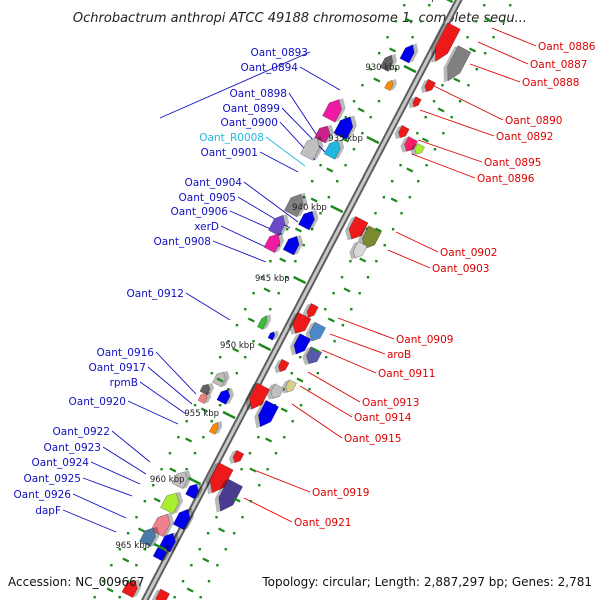  What do you see at coordinates (97, 402) in the screenshot?
I see `left-gene-label: Oant_0920` at bounding box center [97, 402].